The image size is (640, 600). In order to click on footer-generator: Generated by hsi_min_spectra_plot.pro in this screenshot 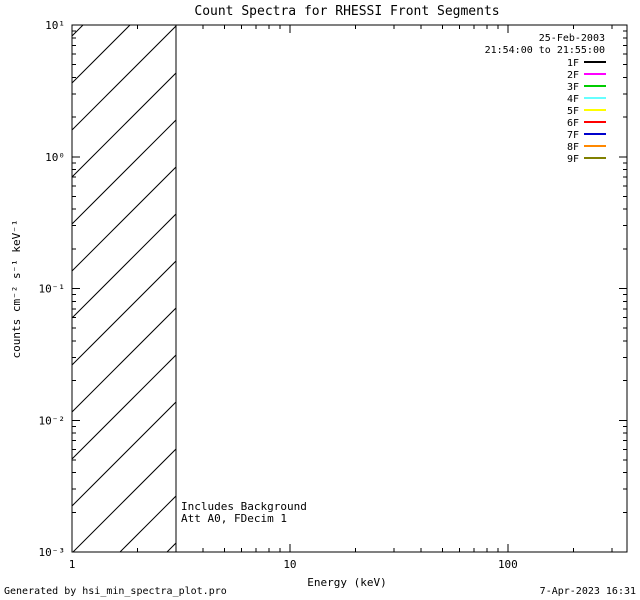, I will do `click(115, 591)`.